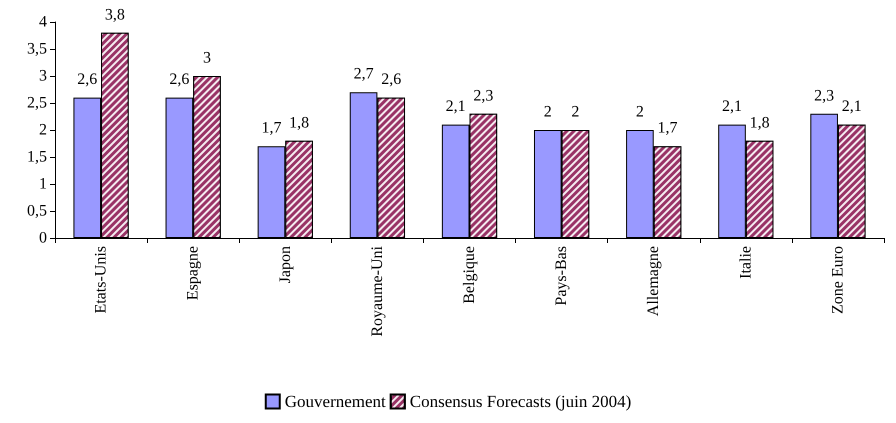  Describe the element at coordinates (43, 76) in the screenshot. I see `y-tick-label: 3` at that location.